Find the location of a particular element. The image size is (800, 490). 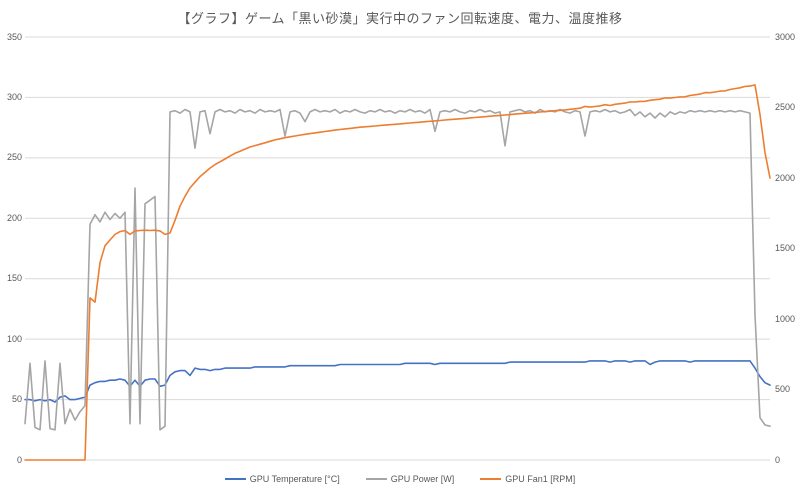

y-axis-right-tick-label: 2000 is located at coordinates (785, 177).